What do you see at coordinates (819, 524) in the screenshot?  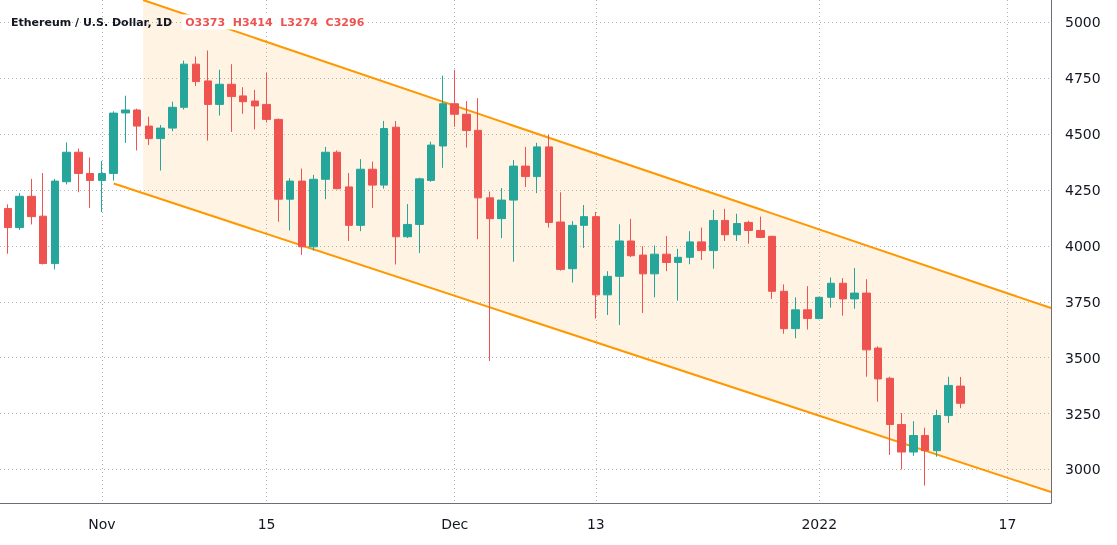 I see `x-tick-label: 2022` at bounding box center [819, 524].